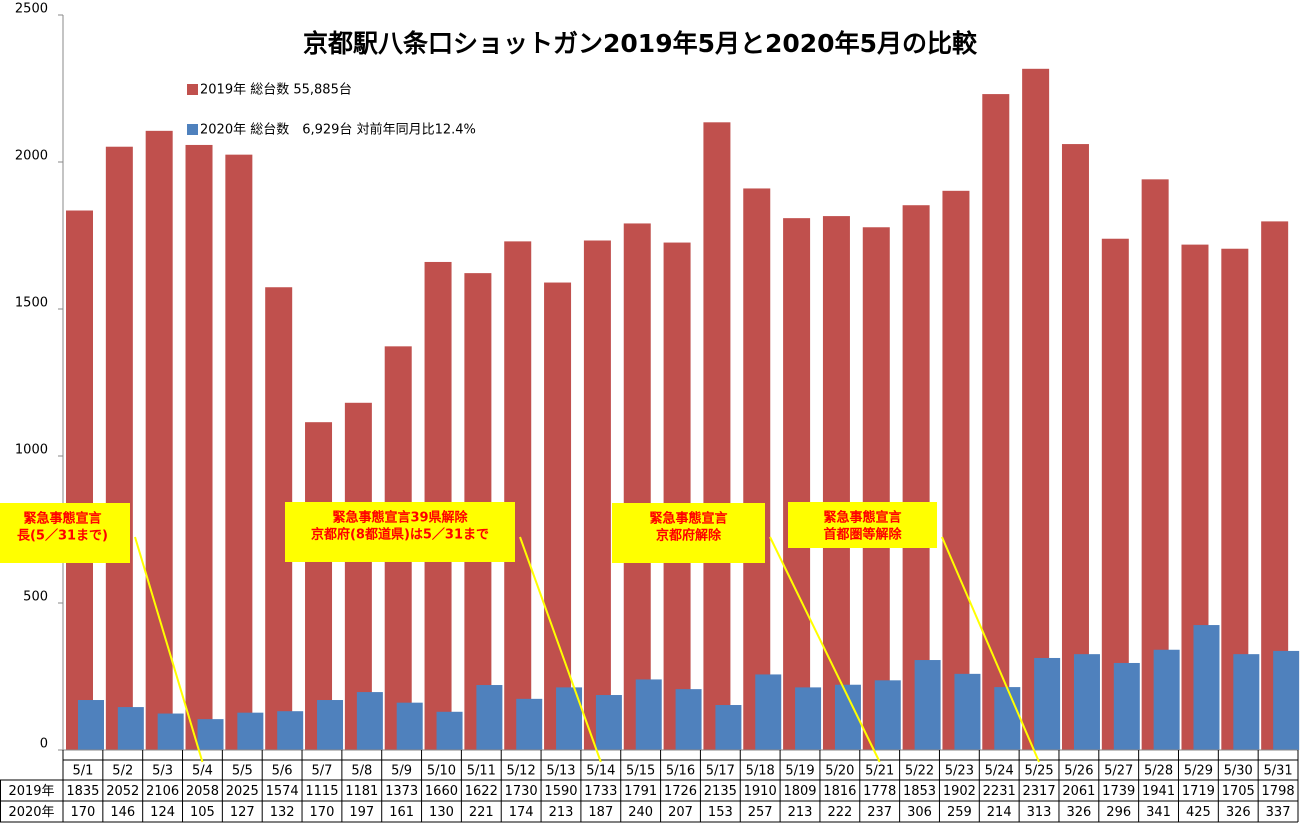 The width and height of the screenshot is (1304, 831). I want to click on table-cell: 306, so click(919, 812).